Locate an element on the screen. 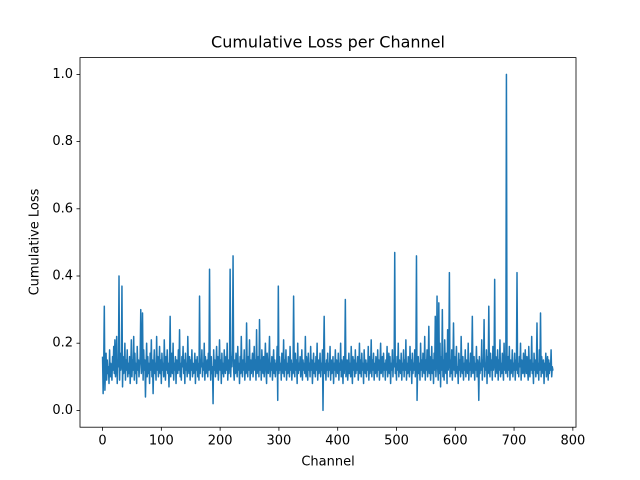 This screenshot has height=480, width=640. x-tick-label: 700 is located at coordinates (514, 441).